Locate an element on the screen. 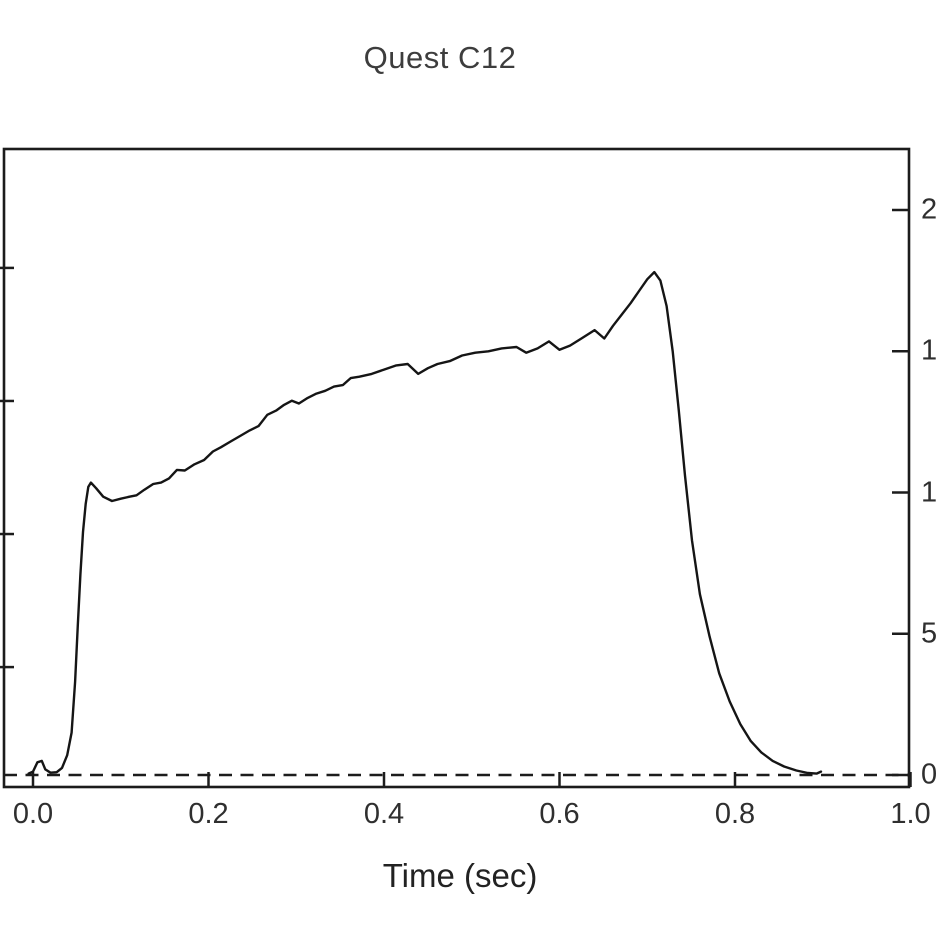  right-y-tick-label: 20 is located at coordinates (928, 209).